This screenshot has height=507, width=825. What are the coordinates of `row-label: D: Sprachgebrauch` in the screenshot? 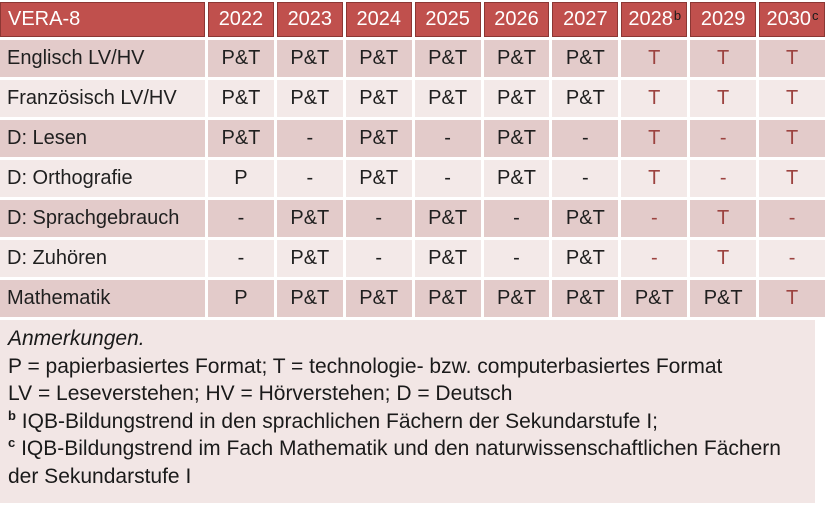 It's located at (102, 218).